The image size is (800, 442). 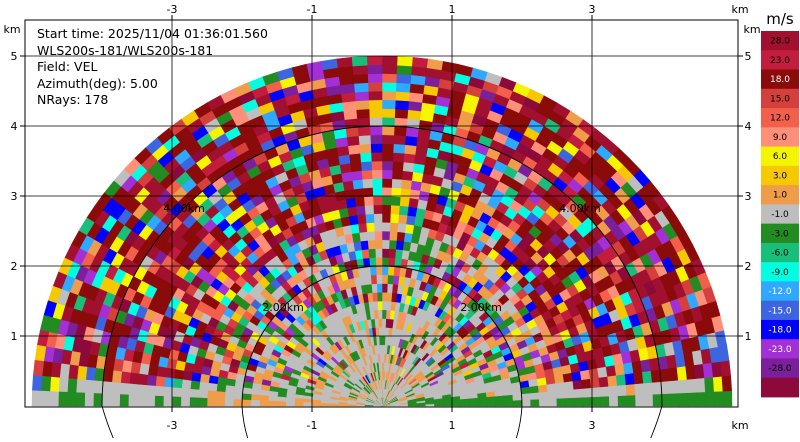 What do you see at coordinates (312, 9) in the screenshot?
I see `x-tick-label-top: -1` at bounding box center [312, 9].